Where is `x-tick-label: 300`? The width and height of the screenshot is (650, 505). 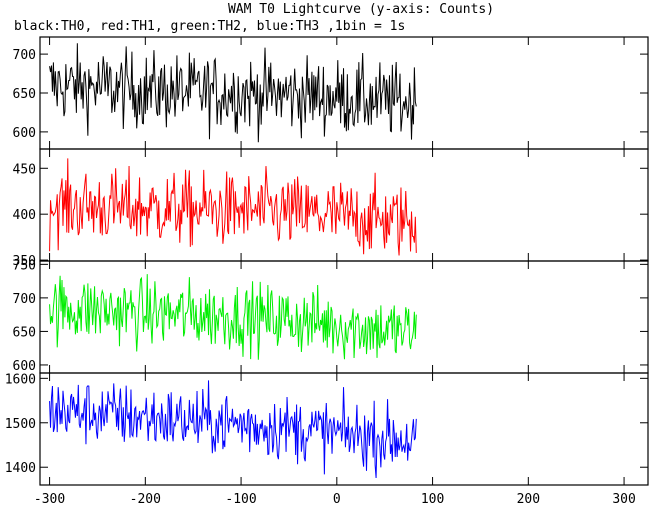 x-tick-label: 300 is located at coordinates (623, 498).